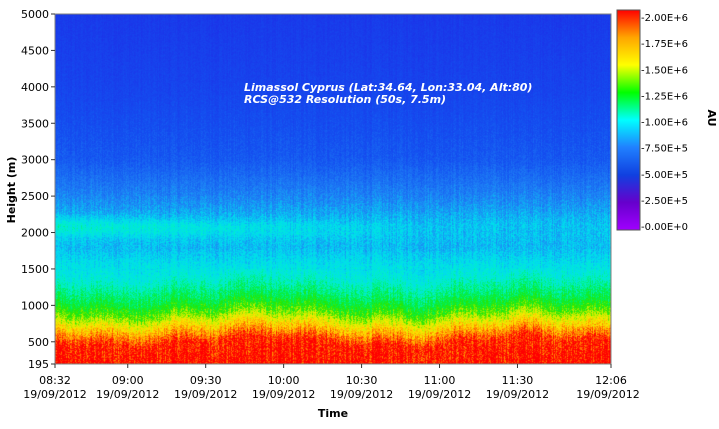 The width and height of the screenshot is (719, 429). Describe the element at coordinates (35, 269) in the screenshot. I see `y-tick-label: 1500` at that location.